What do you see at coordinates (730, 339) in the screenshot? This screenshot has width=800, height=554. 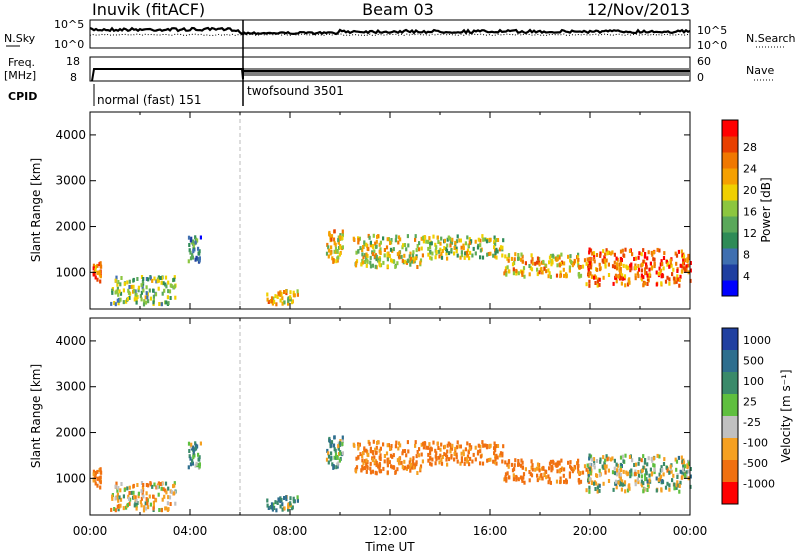 I see `colorbar-segment` at bounding box center [730, 339].